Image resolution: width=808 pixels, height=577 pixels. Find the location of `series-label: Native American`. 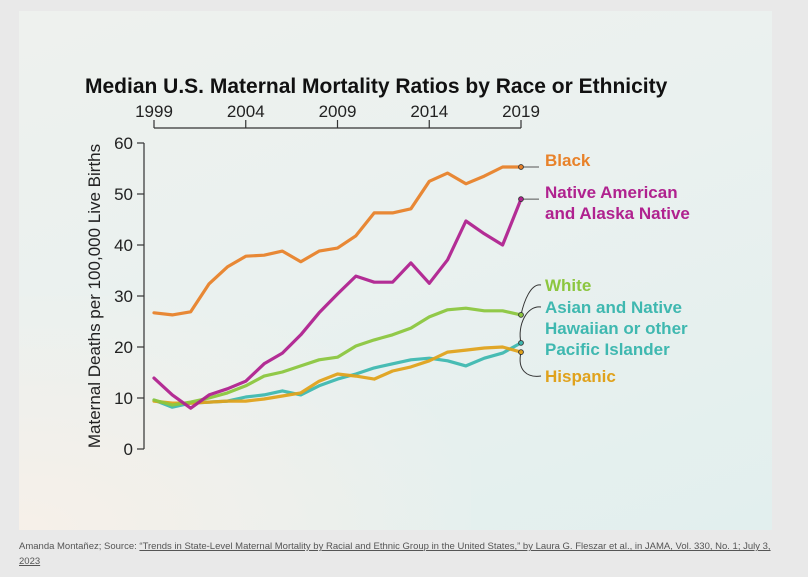

series-label: Native American is located at coordinates (611, 192).